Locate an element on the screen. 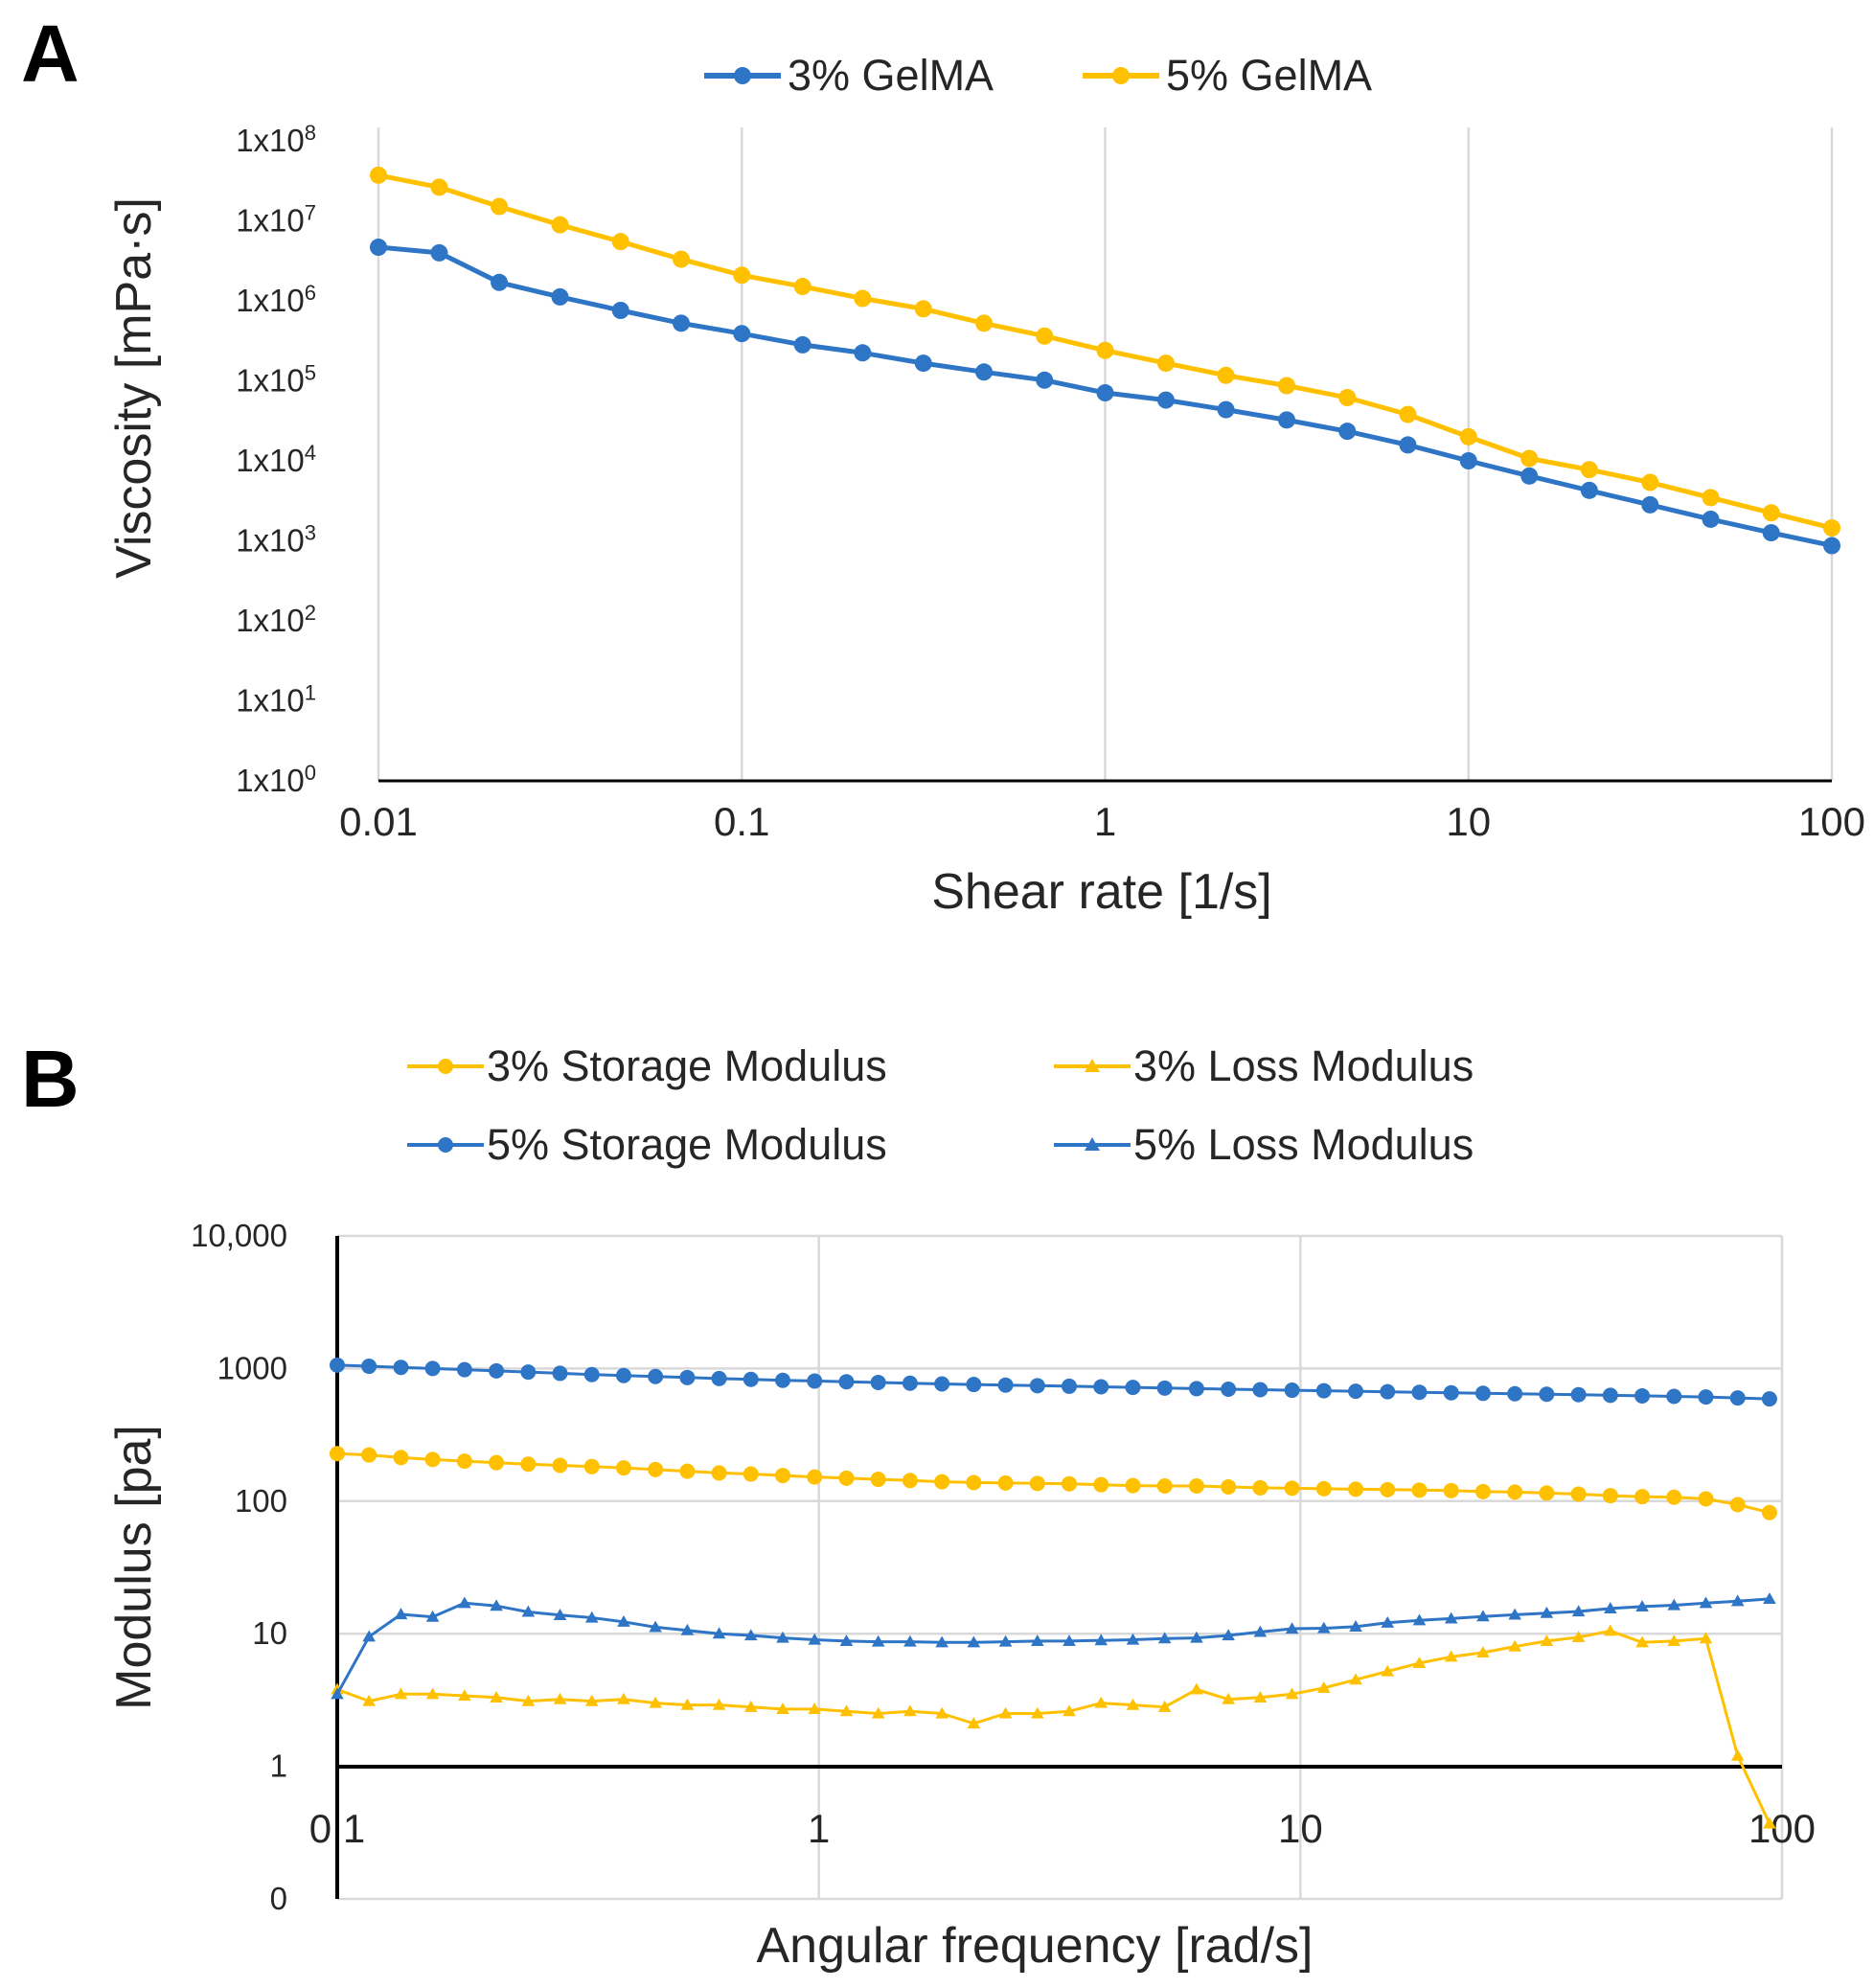 The height and width of the screenshot is (1988, 1874). x-axis-title-a: Shear rate [1/s] is located at coordinates (1101, 892).